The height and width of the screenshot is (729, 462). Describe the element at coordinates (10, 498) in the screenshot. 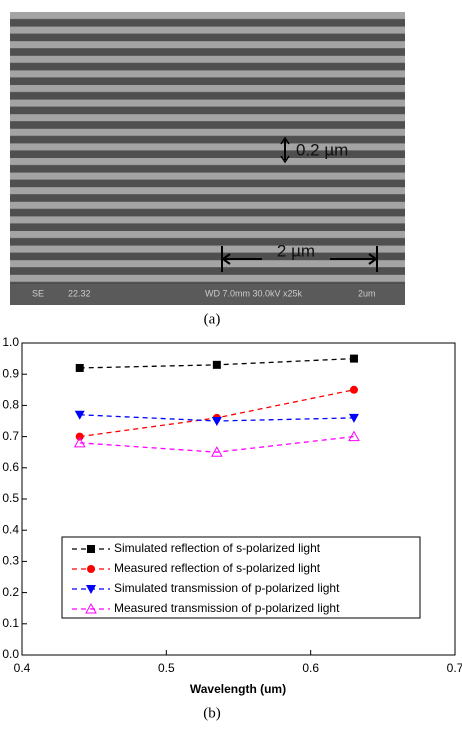

I see `y-tick-label: 0.5` at that location.